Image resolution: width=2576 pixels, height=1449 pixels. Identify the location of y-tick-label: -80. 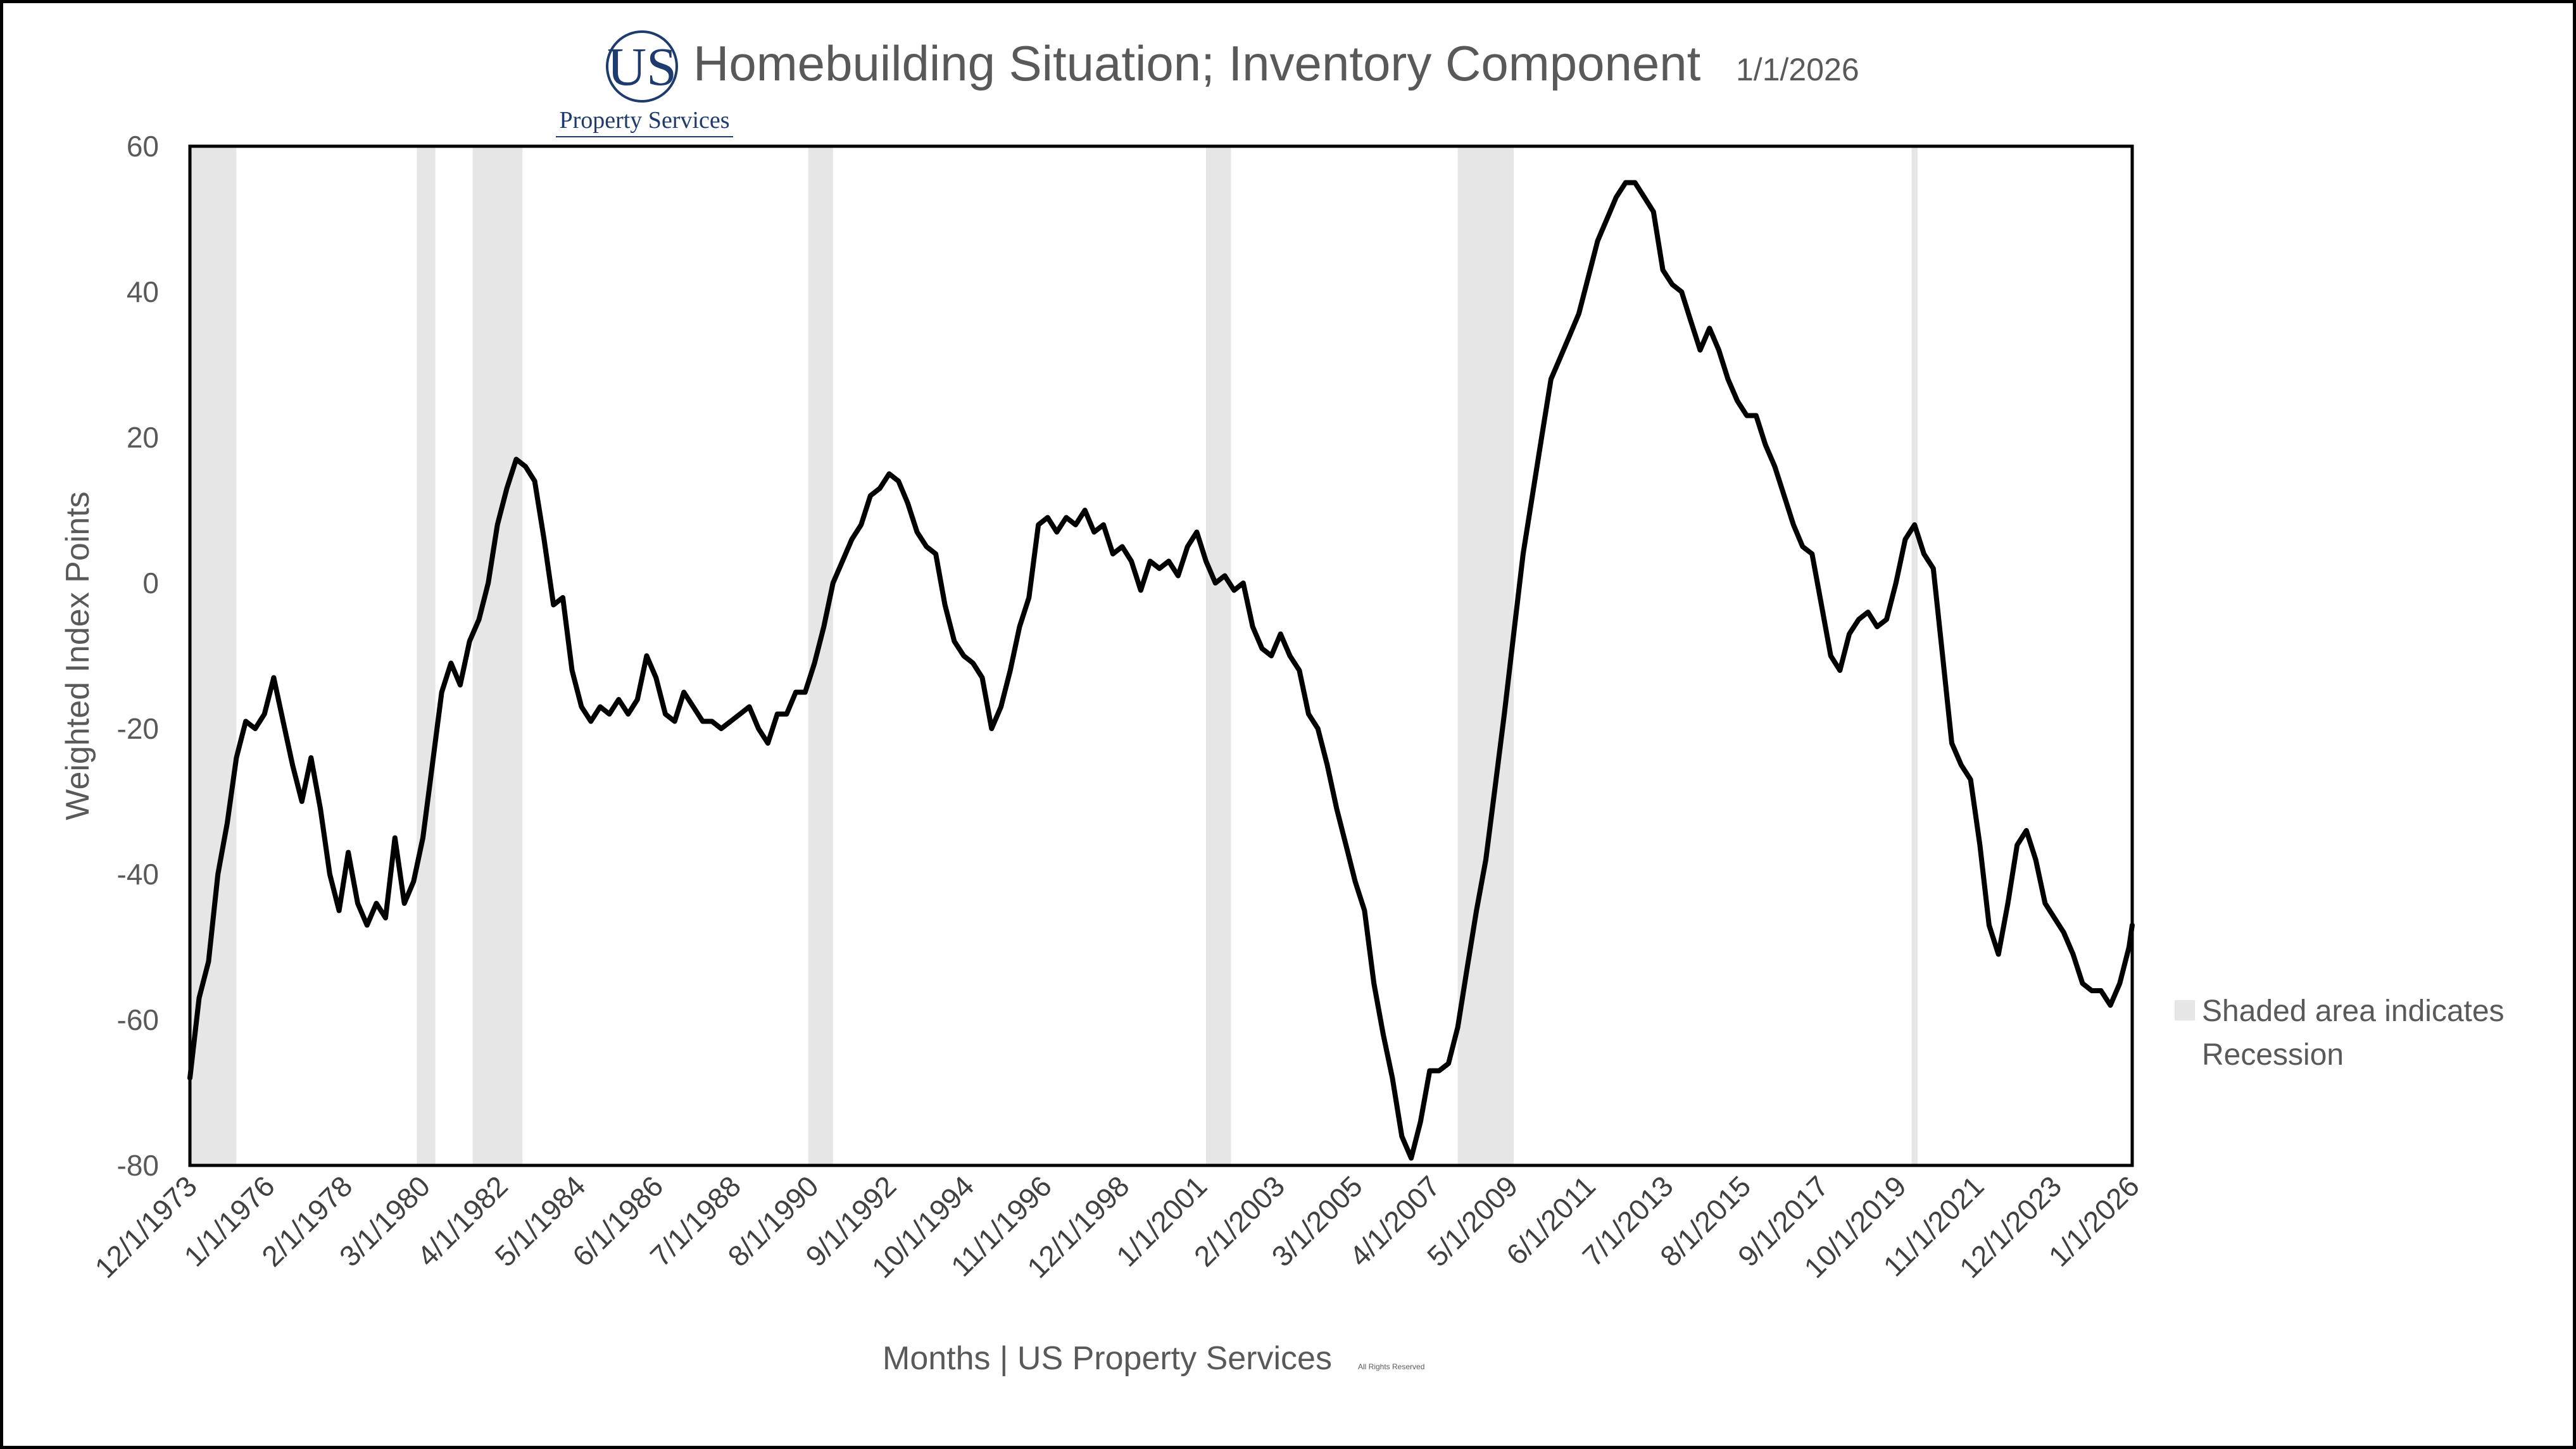
(138, 1165).